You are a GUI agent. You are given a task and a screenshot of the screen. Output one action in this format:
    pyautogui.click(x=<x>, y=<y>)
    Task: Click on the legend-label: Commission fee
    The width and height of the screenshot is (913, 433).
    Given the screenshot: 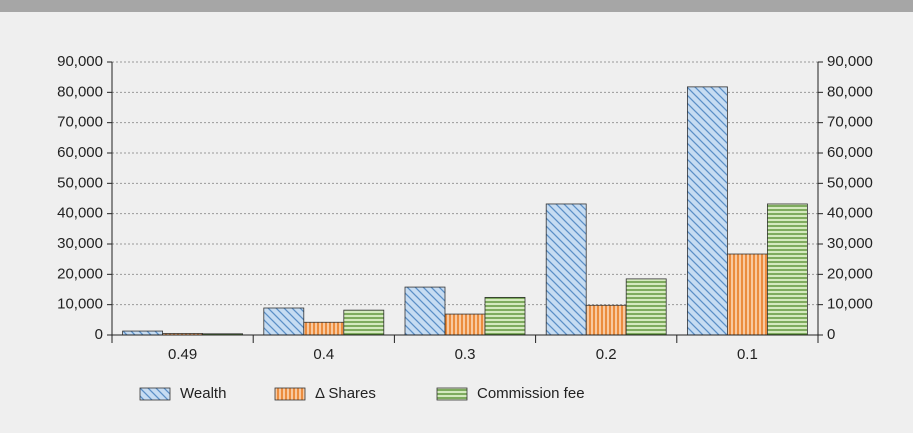 What is the action you would take?
    pyautogui.click(x=531, y=393)
    